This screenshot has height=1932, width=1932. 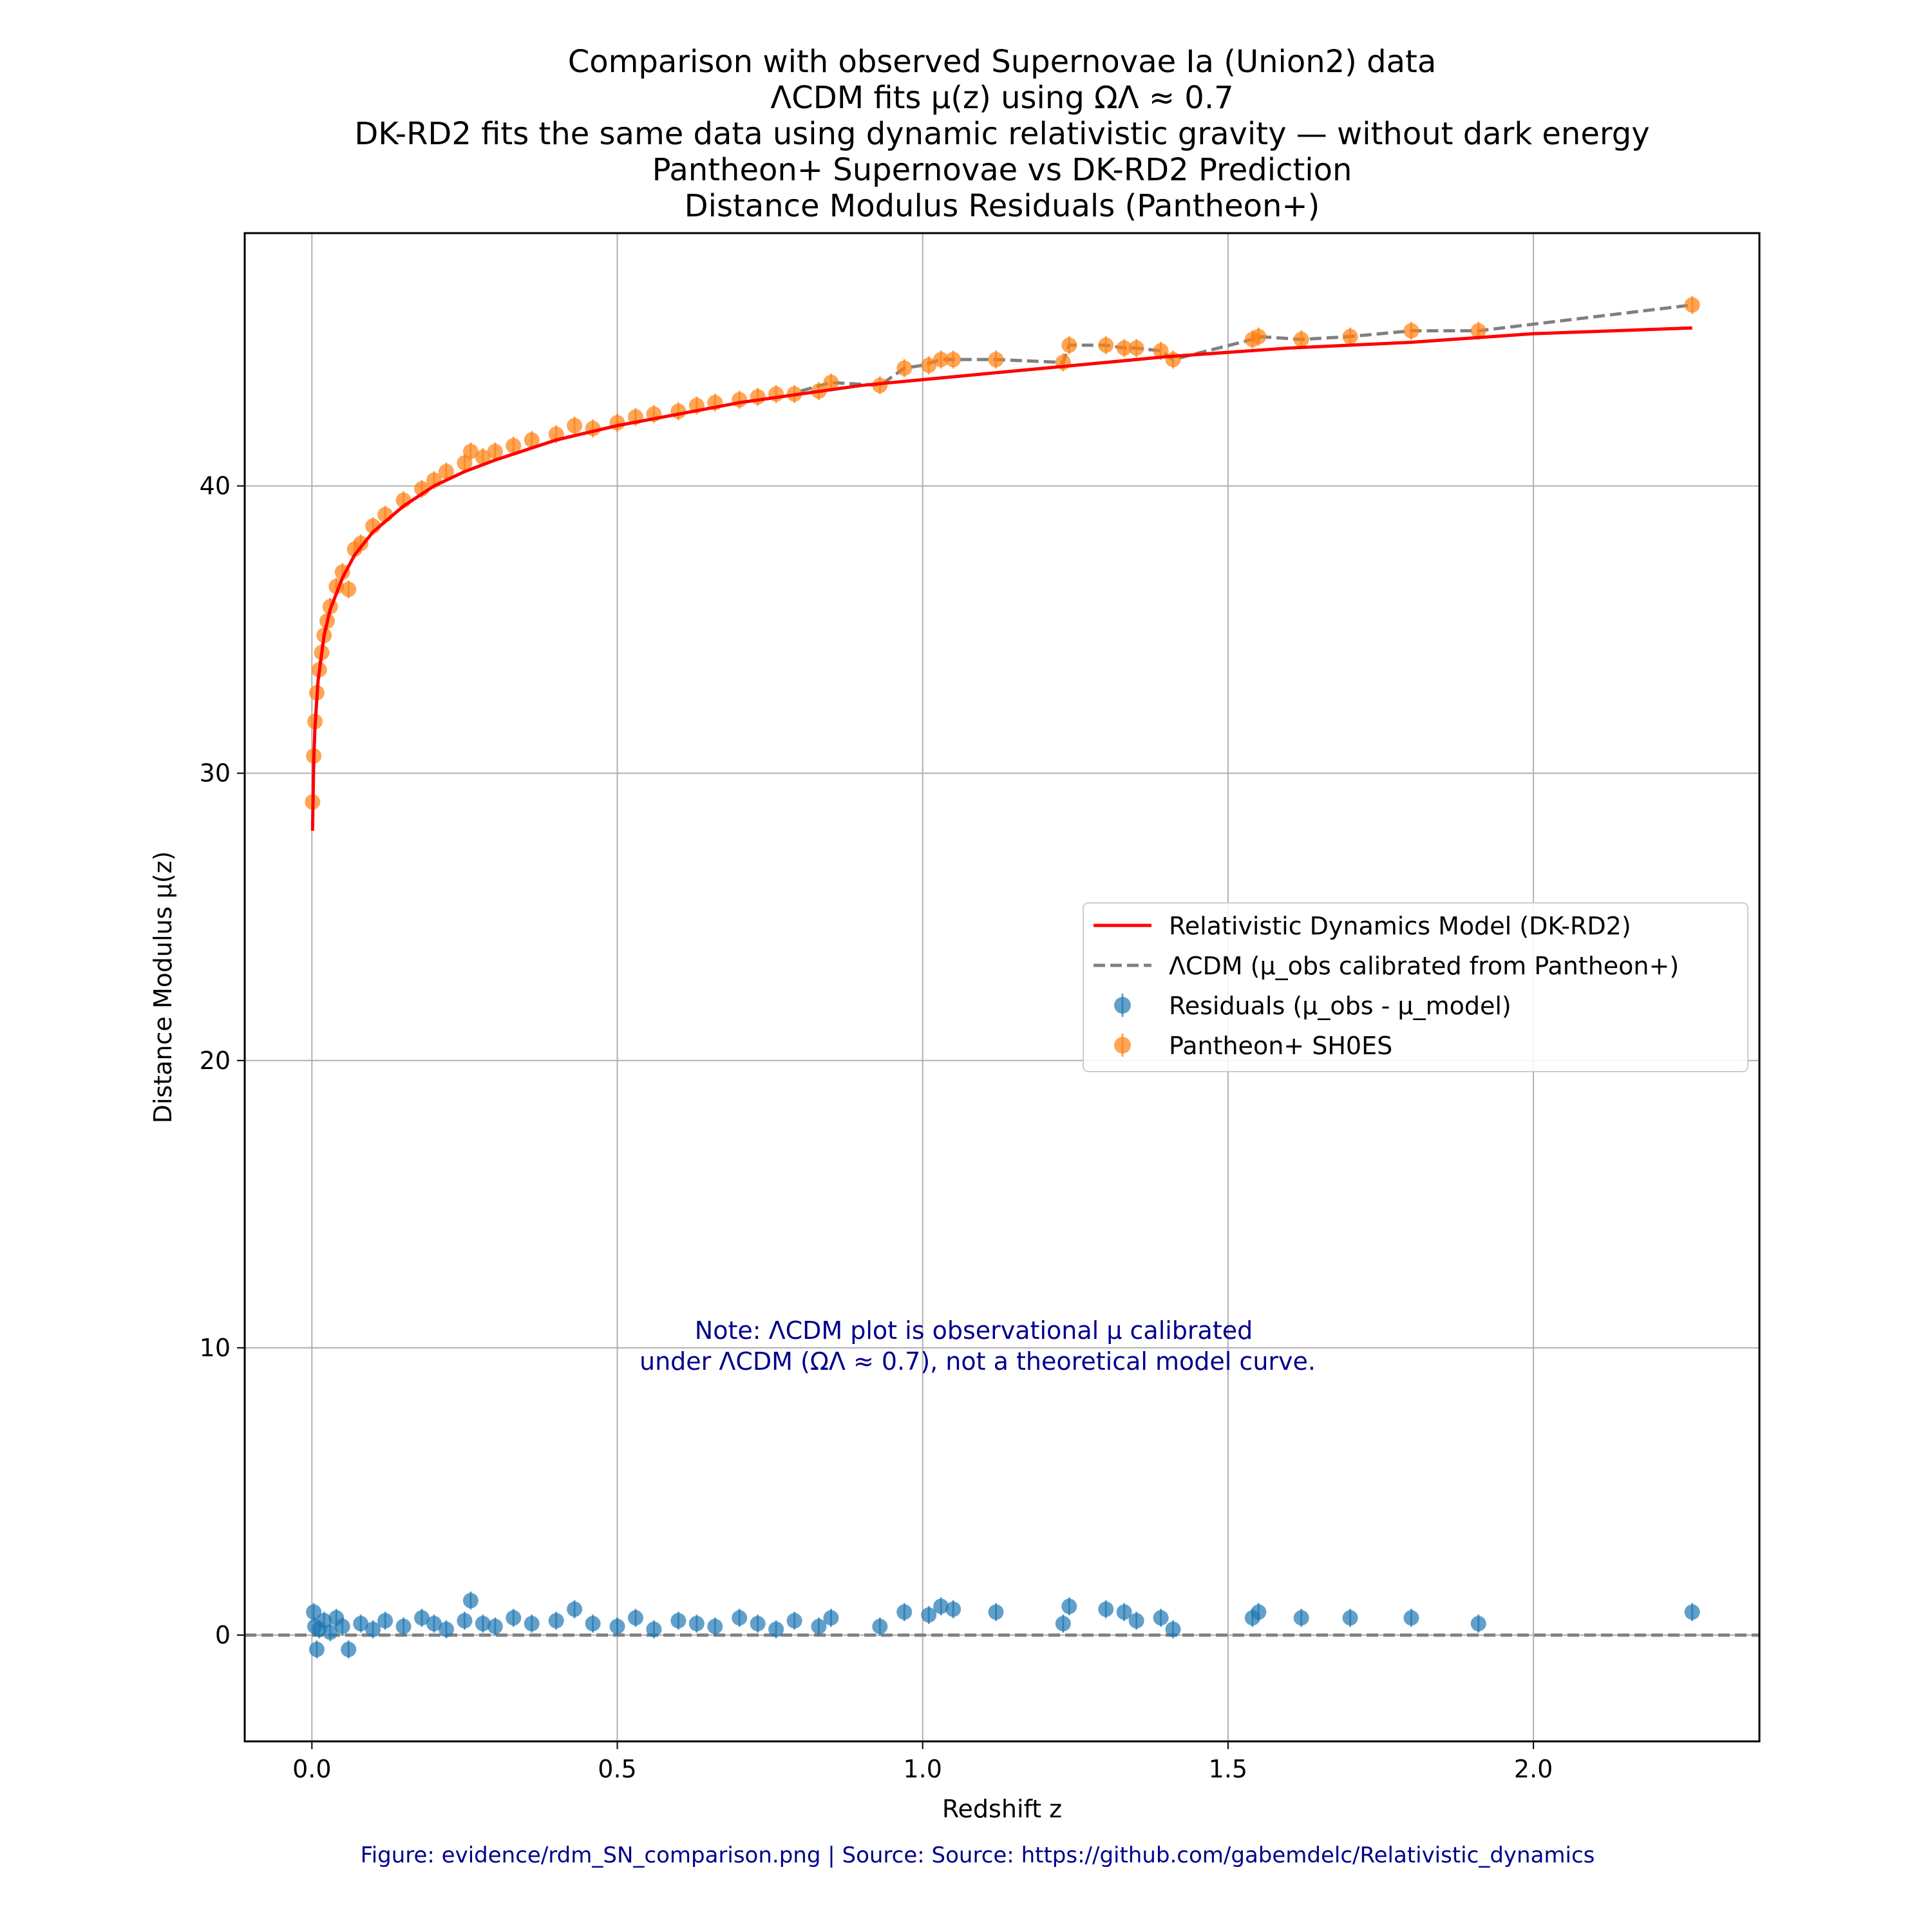 I want to click on legend-label-lcdm: ΛCDM (μ_obs calibrated from Pantheon+), so click(x=1424, y=966).